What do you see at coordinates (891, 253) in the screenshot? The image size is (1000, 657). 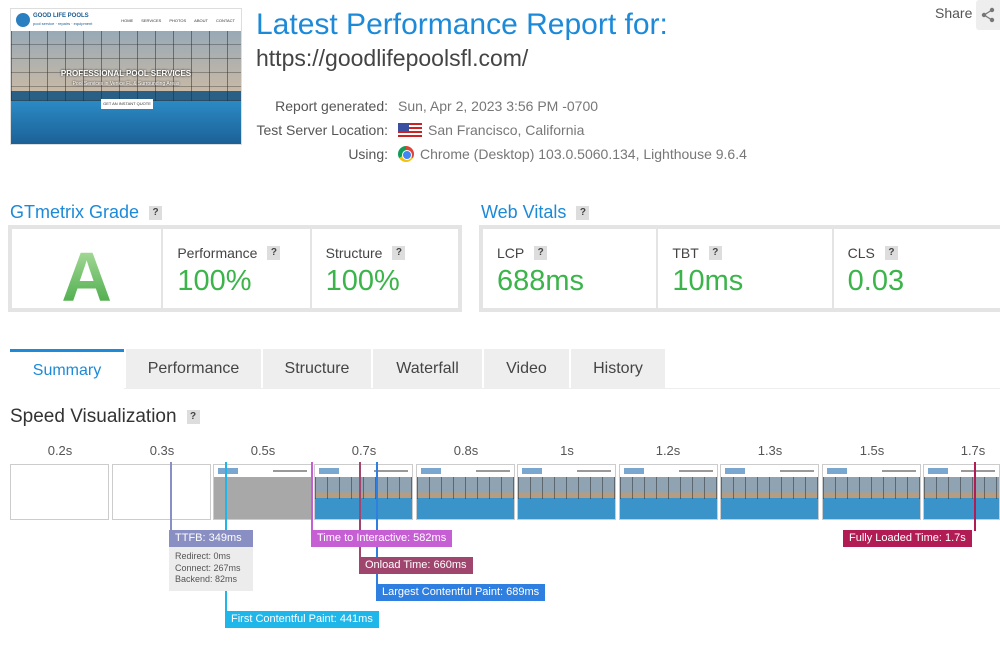 I see `cls-help-icon: ?` at bounding box center [891, 253].